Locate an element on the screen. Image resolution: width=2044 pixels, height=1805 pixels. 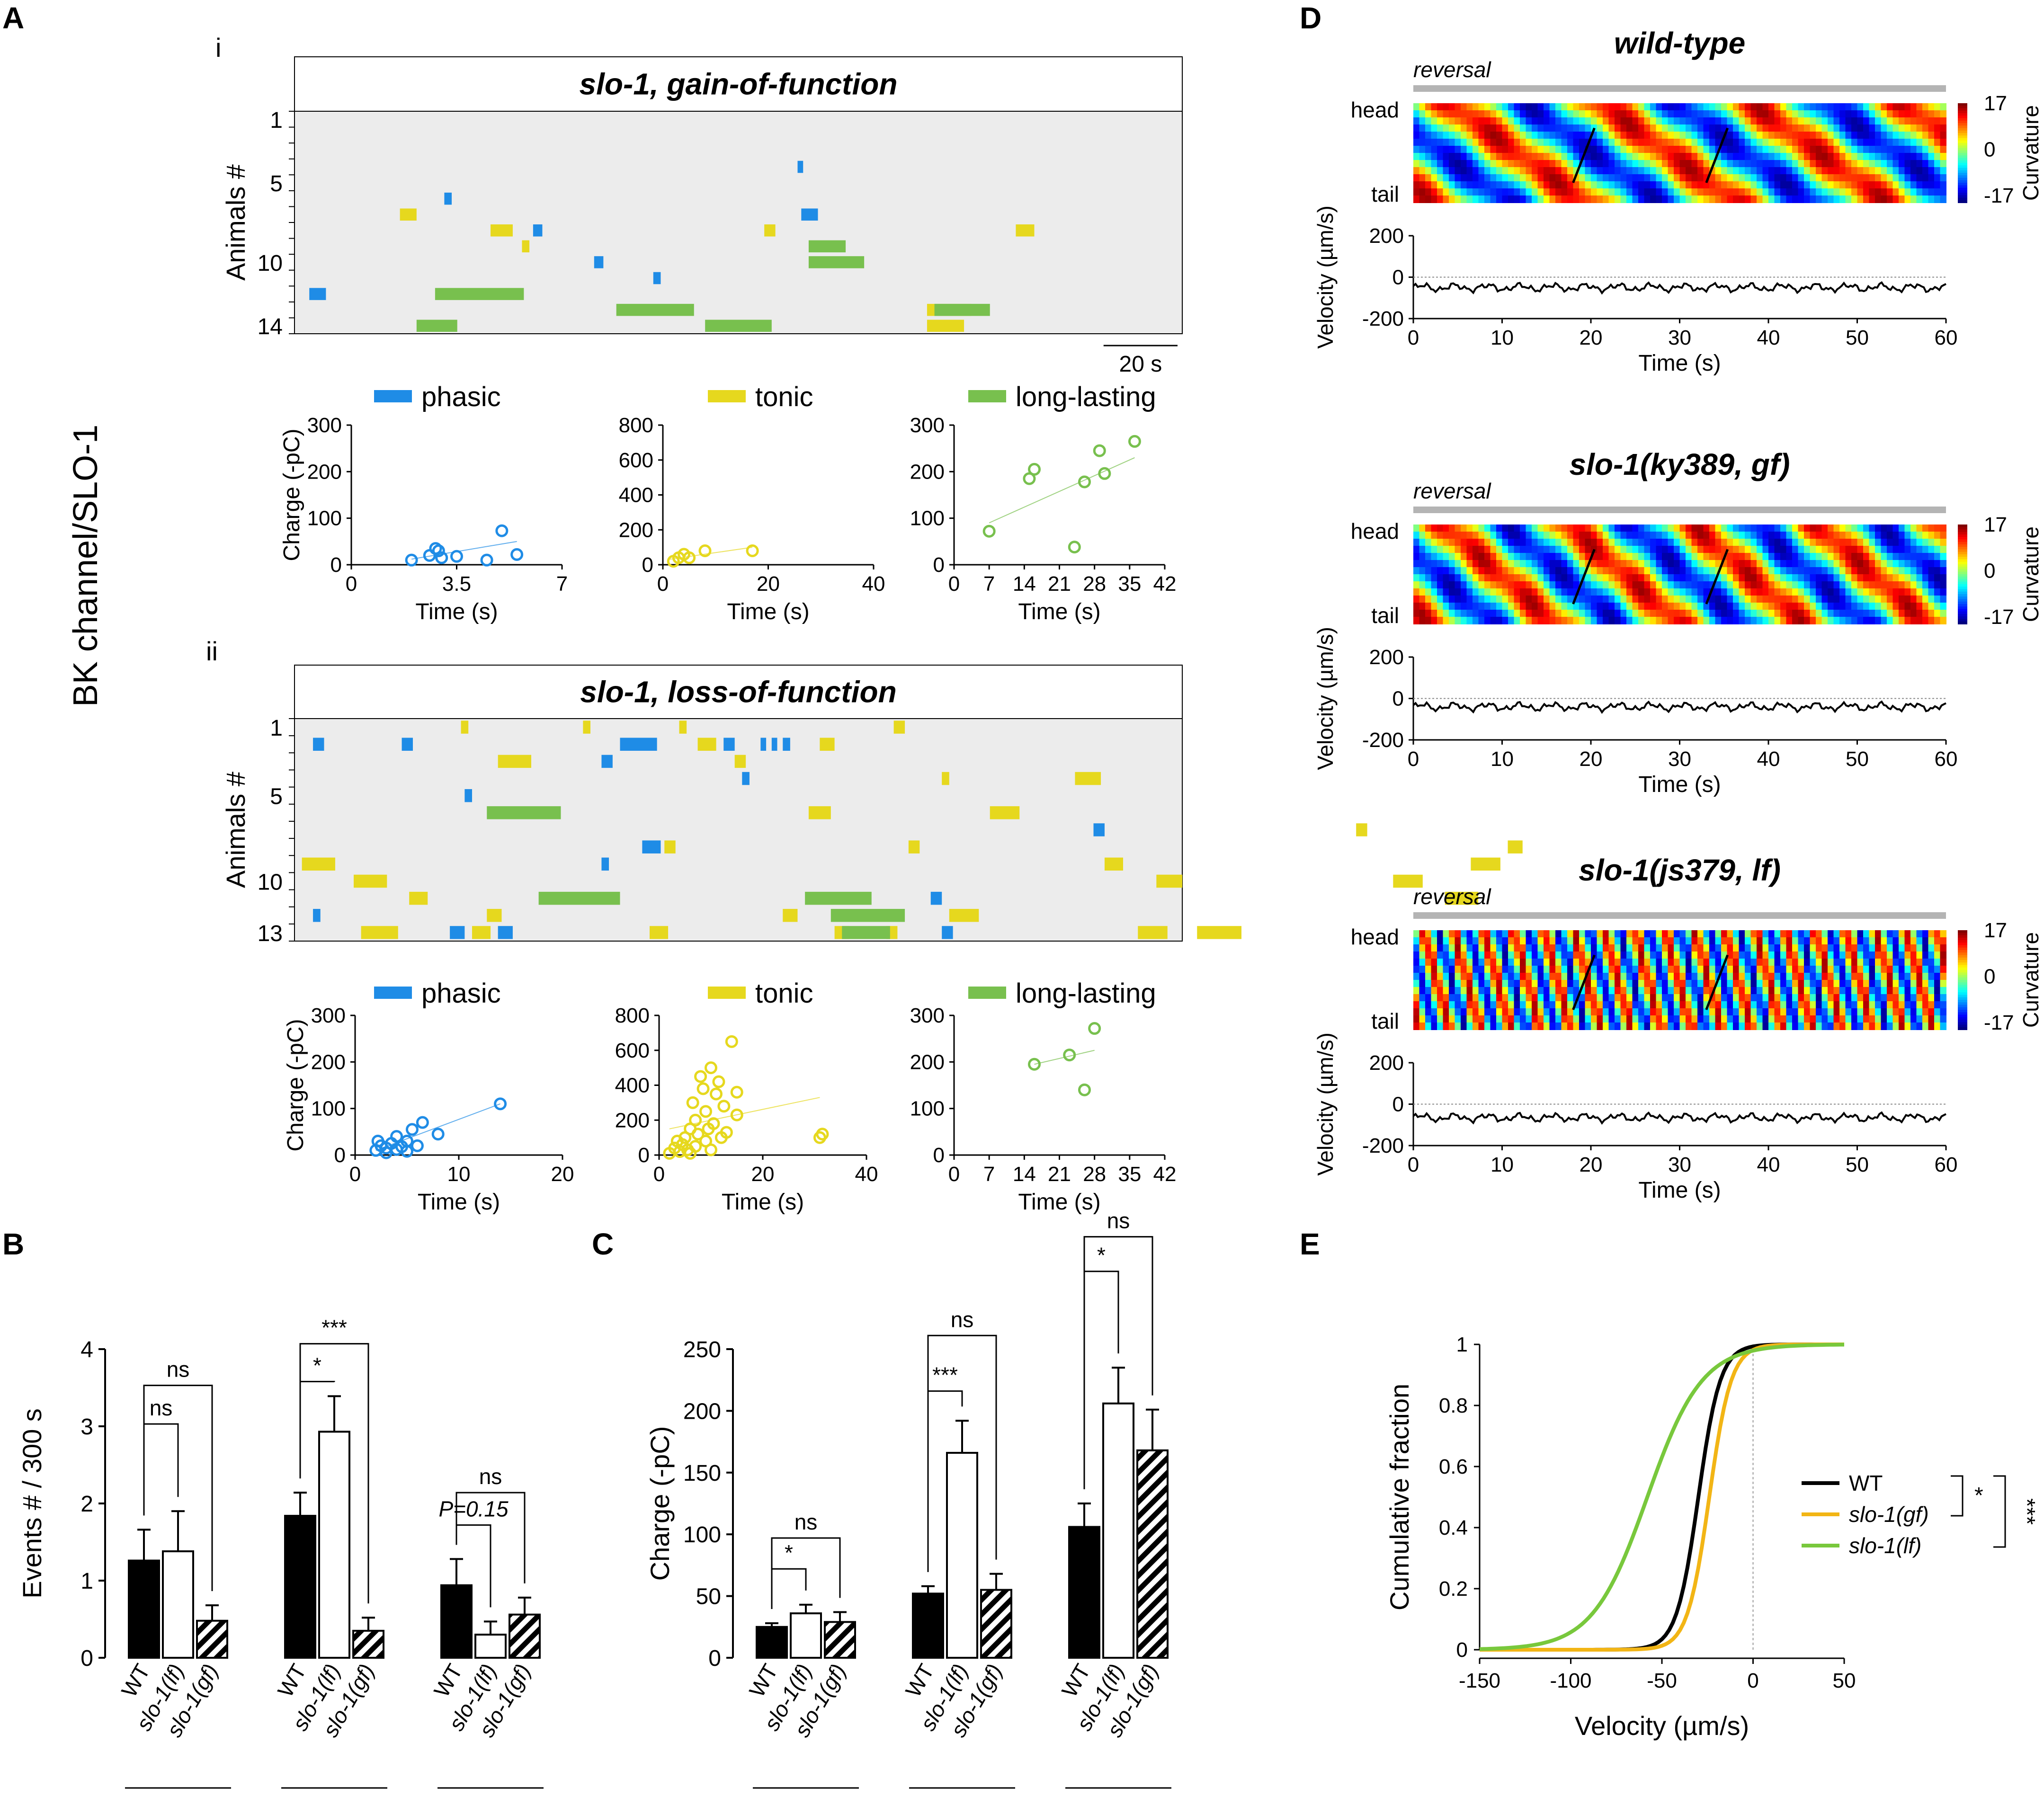
x-tick-label: 10 is located at coordinates (1502, 759).